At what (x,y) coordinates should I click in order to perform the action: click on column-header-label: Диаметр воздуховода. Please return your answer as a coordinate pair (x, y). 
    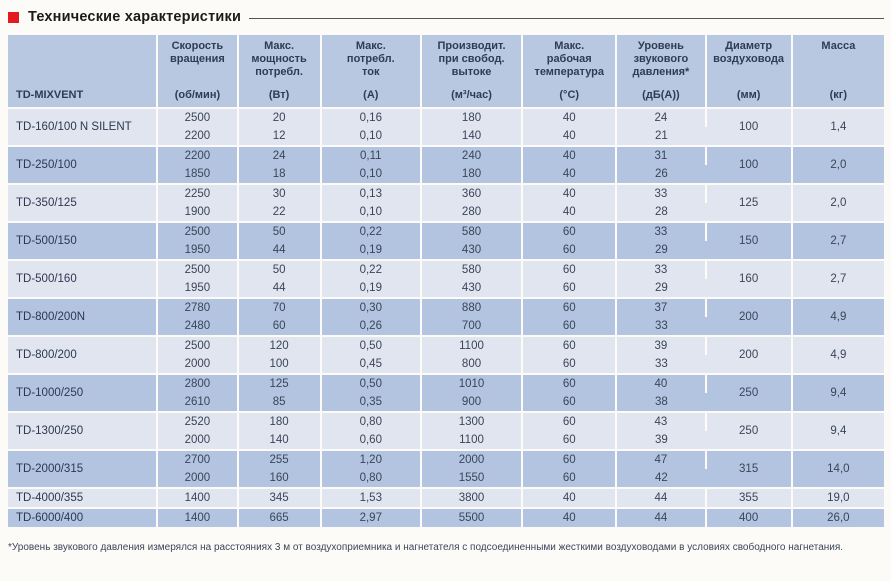
    Looking at the image, I should click on (749, 53).